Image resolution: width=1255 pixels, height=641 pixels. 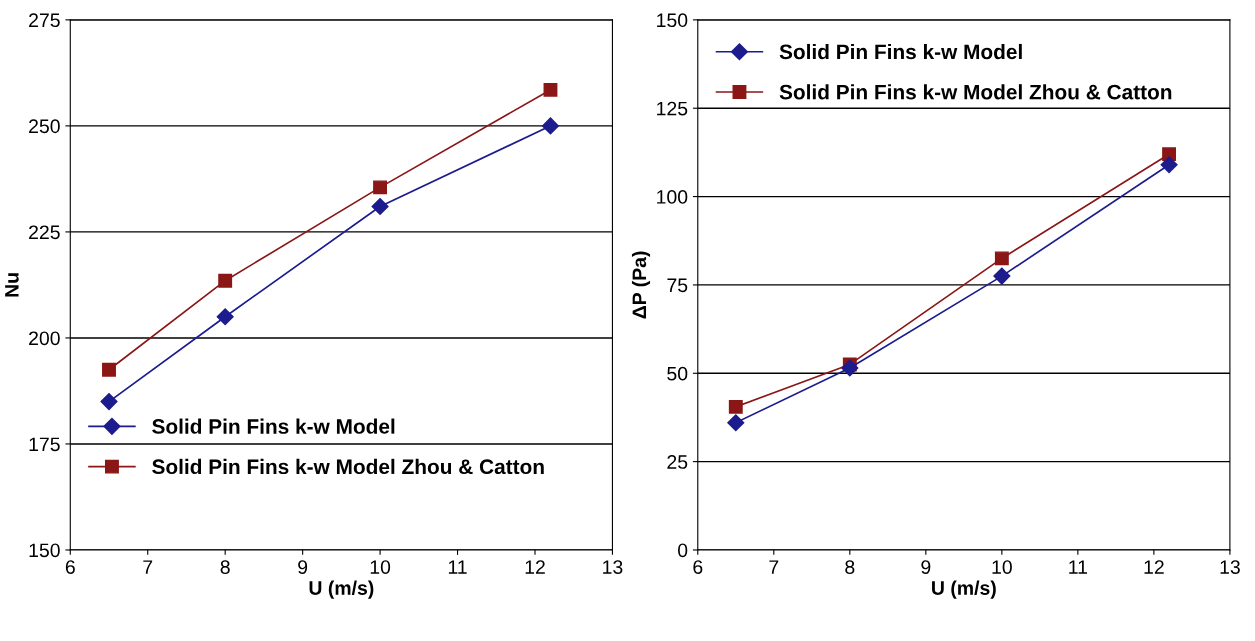 I want to click on y-tick-label: 0, so click(x=683, y=550).